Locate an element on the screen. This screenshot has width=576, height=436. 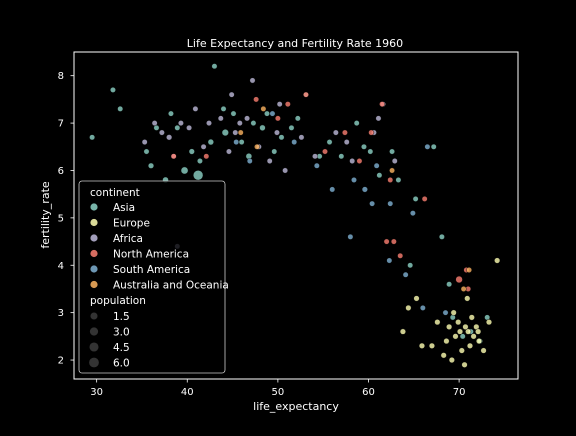
legend-size-title: population is located at coordinates (118, 301).